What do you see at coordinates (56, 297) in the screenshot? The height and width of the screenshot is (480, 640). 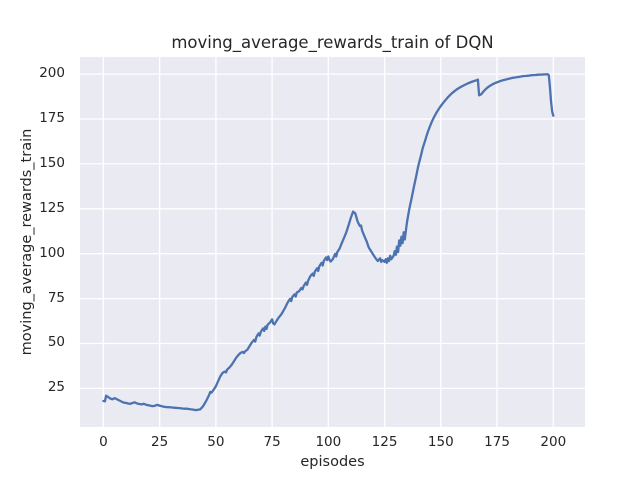 I see `y-tick-label: 75` at bounding box center [56, 297].